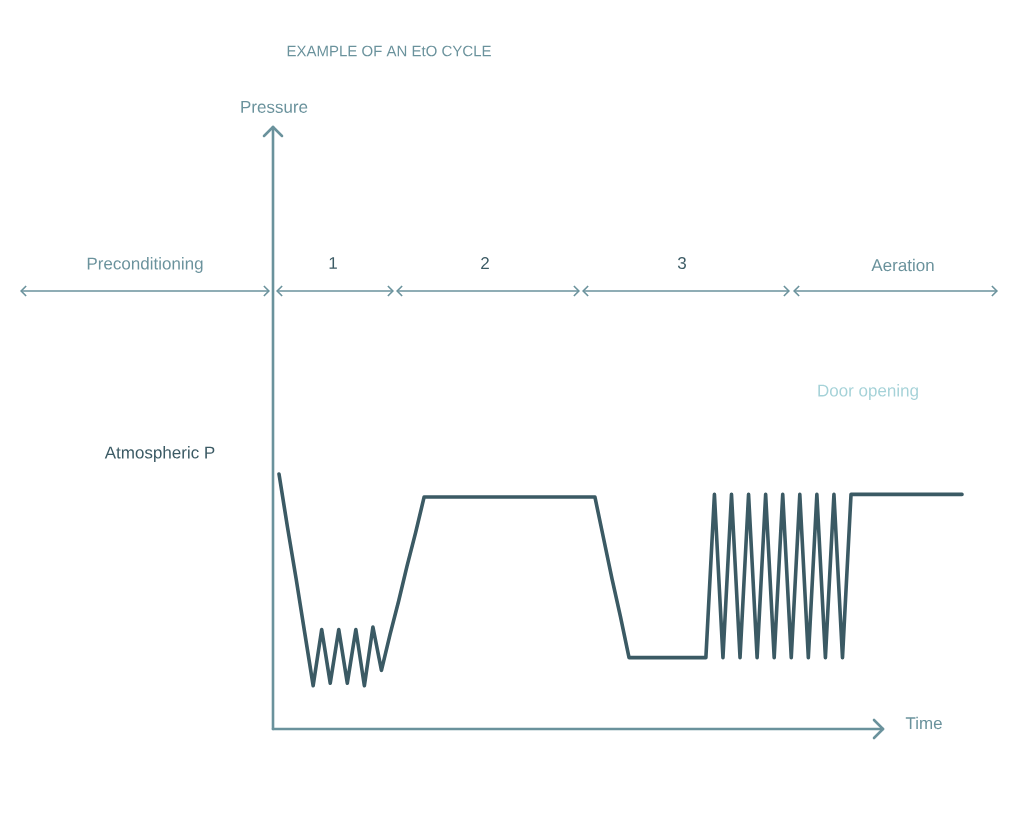 This screenshot has height=836, width=1024. What do you see at coordinates (333, 263) in the screenshot?
I see `text: 1` at bounding box center [333, 263].